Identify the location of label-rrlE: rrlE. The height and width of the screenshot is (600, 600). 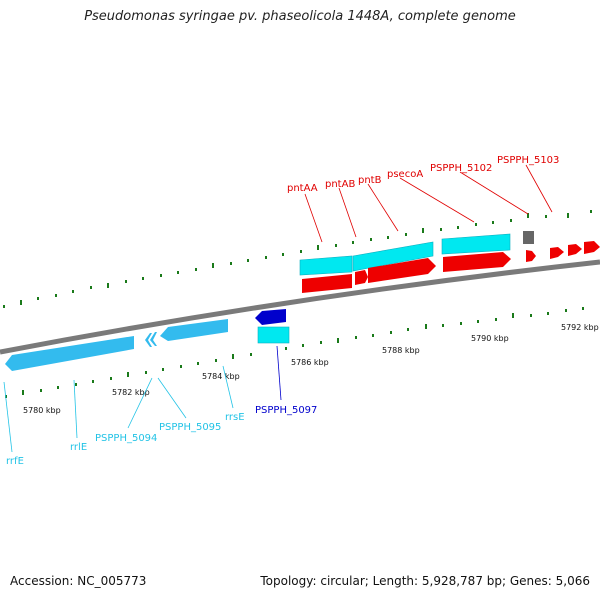
(78, 447).